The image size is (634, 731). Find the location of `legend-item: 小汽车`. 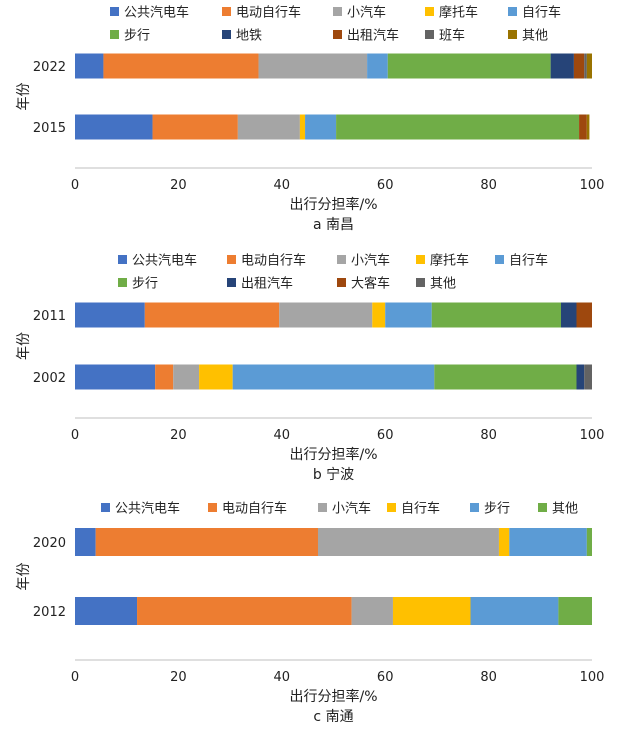

legend-item: 小汽车 is located at coordinates (344, 509).